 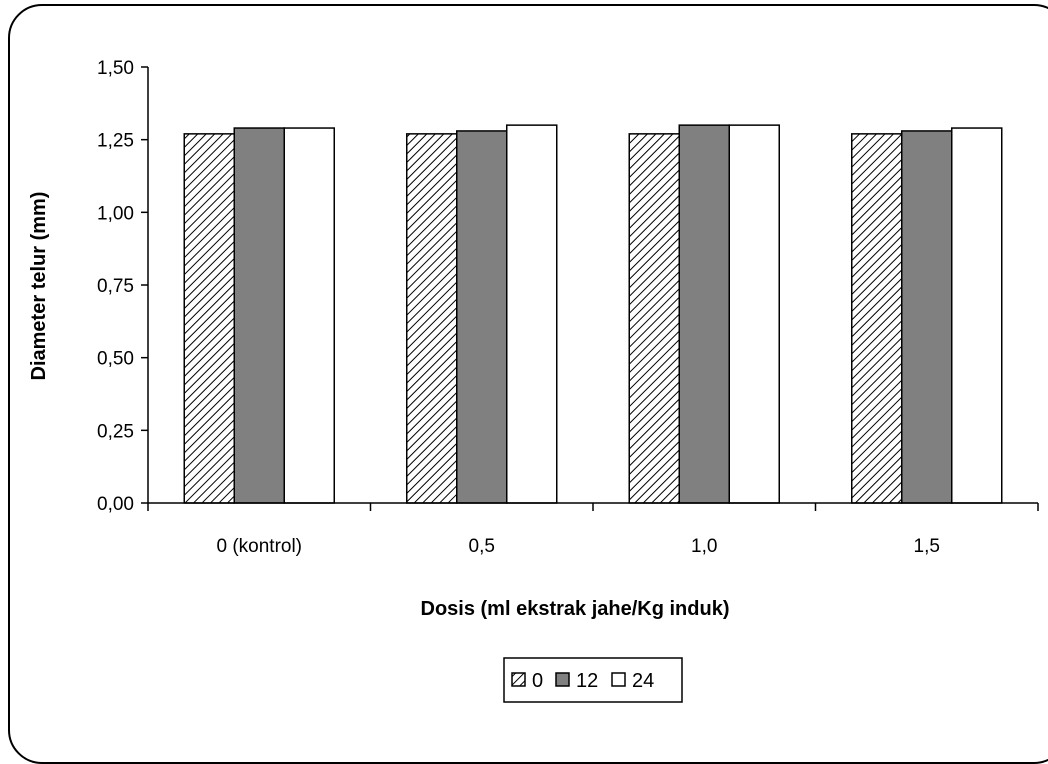 I want to click on y-axis-ticks: 0,00 0,25 0,50 0,75 1,00 1,25 1,50, so click(x=122, y=286).